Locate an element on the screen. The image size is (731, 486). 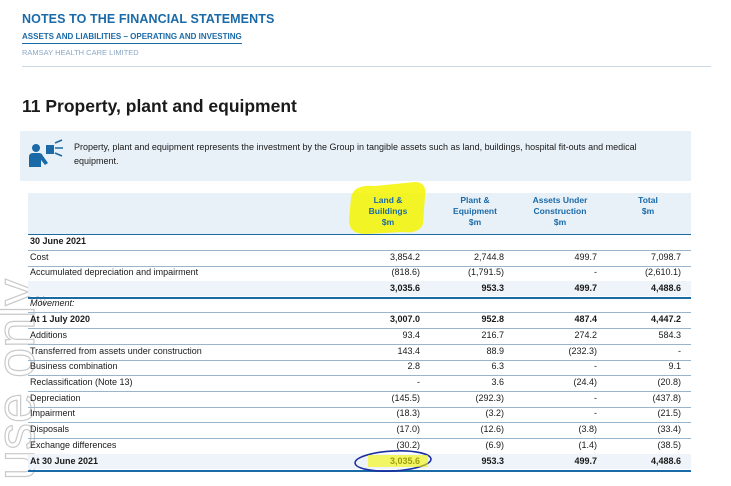
section-title: 11 Property, plant and equipment is located at coordinates (159, 106).